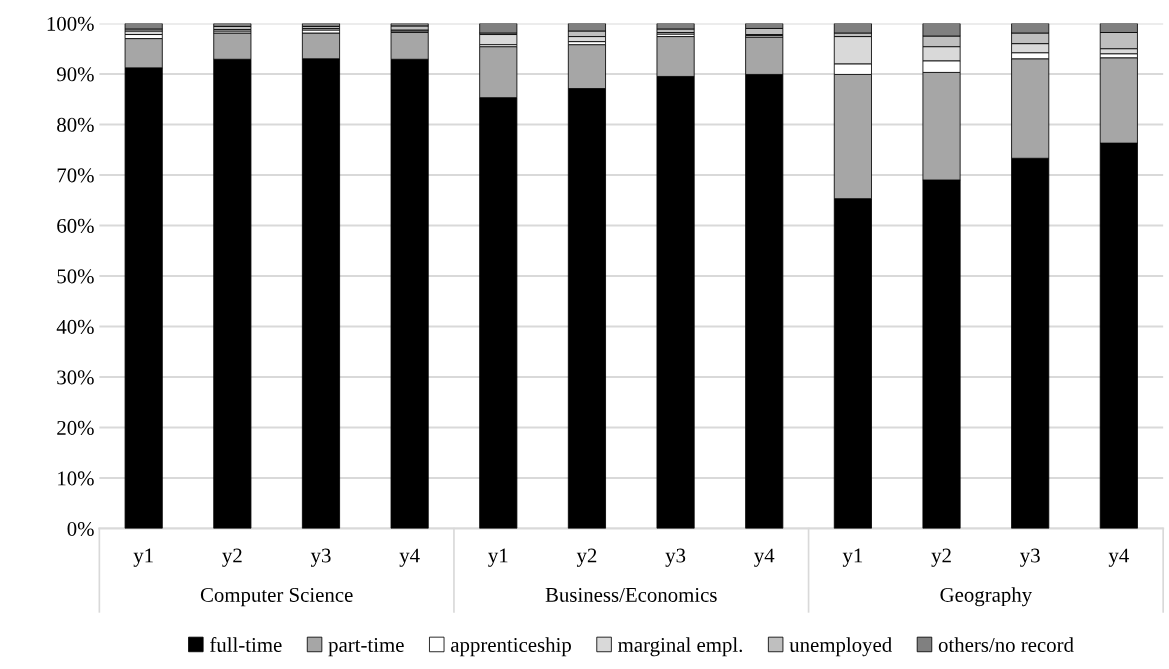  Describe the element at coordinates (75, 427) in the screenshot. I see `y-tick-label: 20%` at that location.